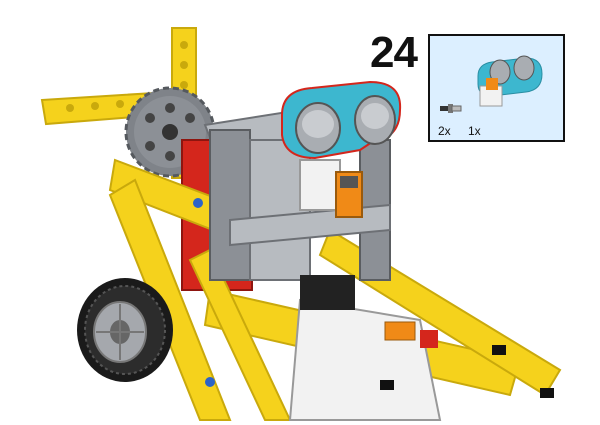 This screenshot has width=600, height=425. Describe the element at coordinates (510, 81) in the screenshot. I see `mini-ultrasonic-sensor-icon` at that location.